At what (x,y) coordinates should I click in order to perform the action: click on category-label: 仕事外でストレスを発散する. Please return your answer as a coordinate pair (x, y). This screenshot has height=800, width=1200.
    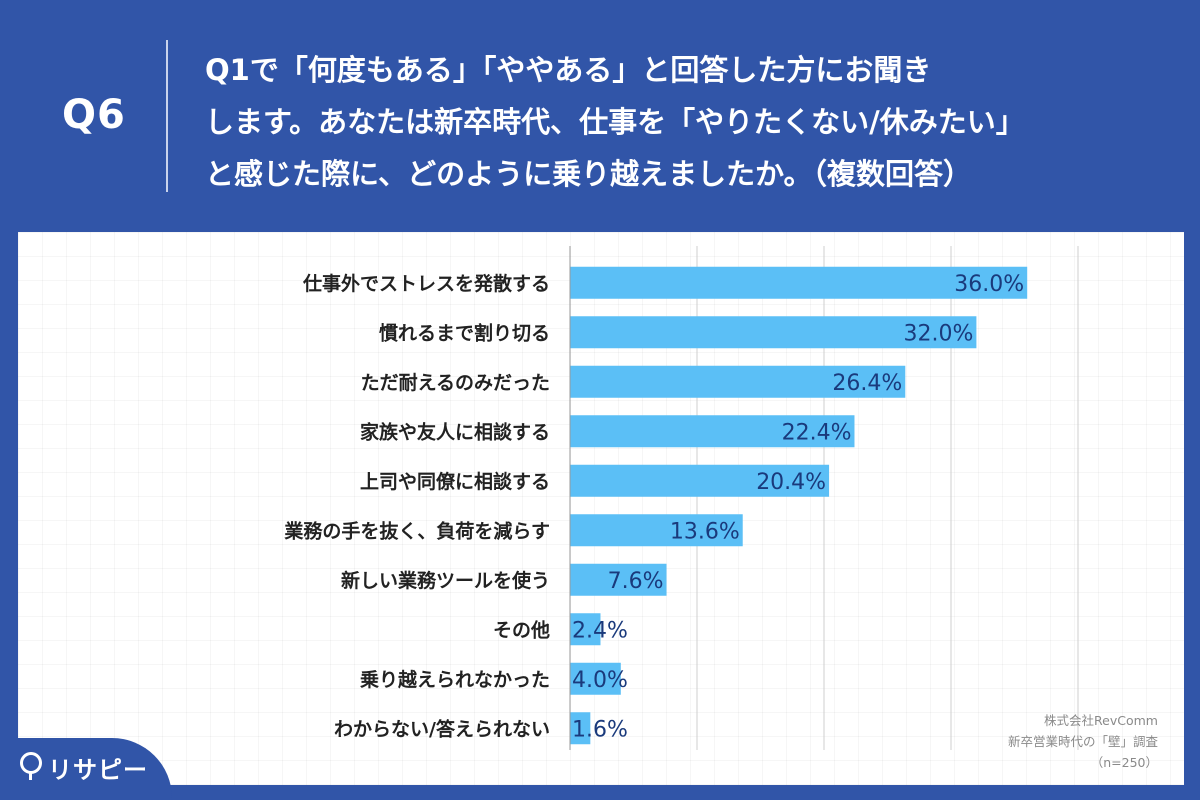
    Looking at the image, I should click on (426, 283).